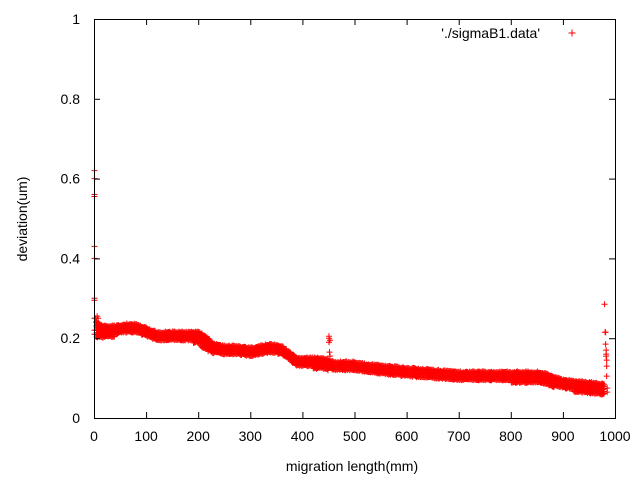  What do you see at coordinates (407, 436) in the screenshot?
I see `x-tick-label: 600` at bounding box center [407, 436].